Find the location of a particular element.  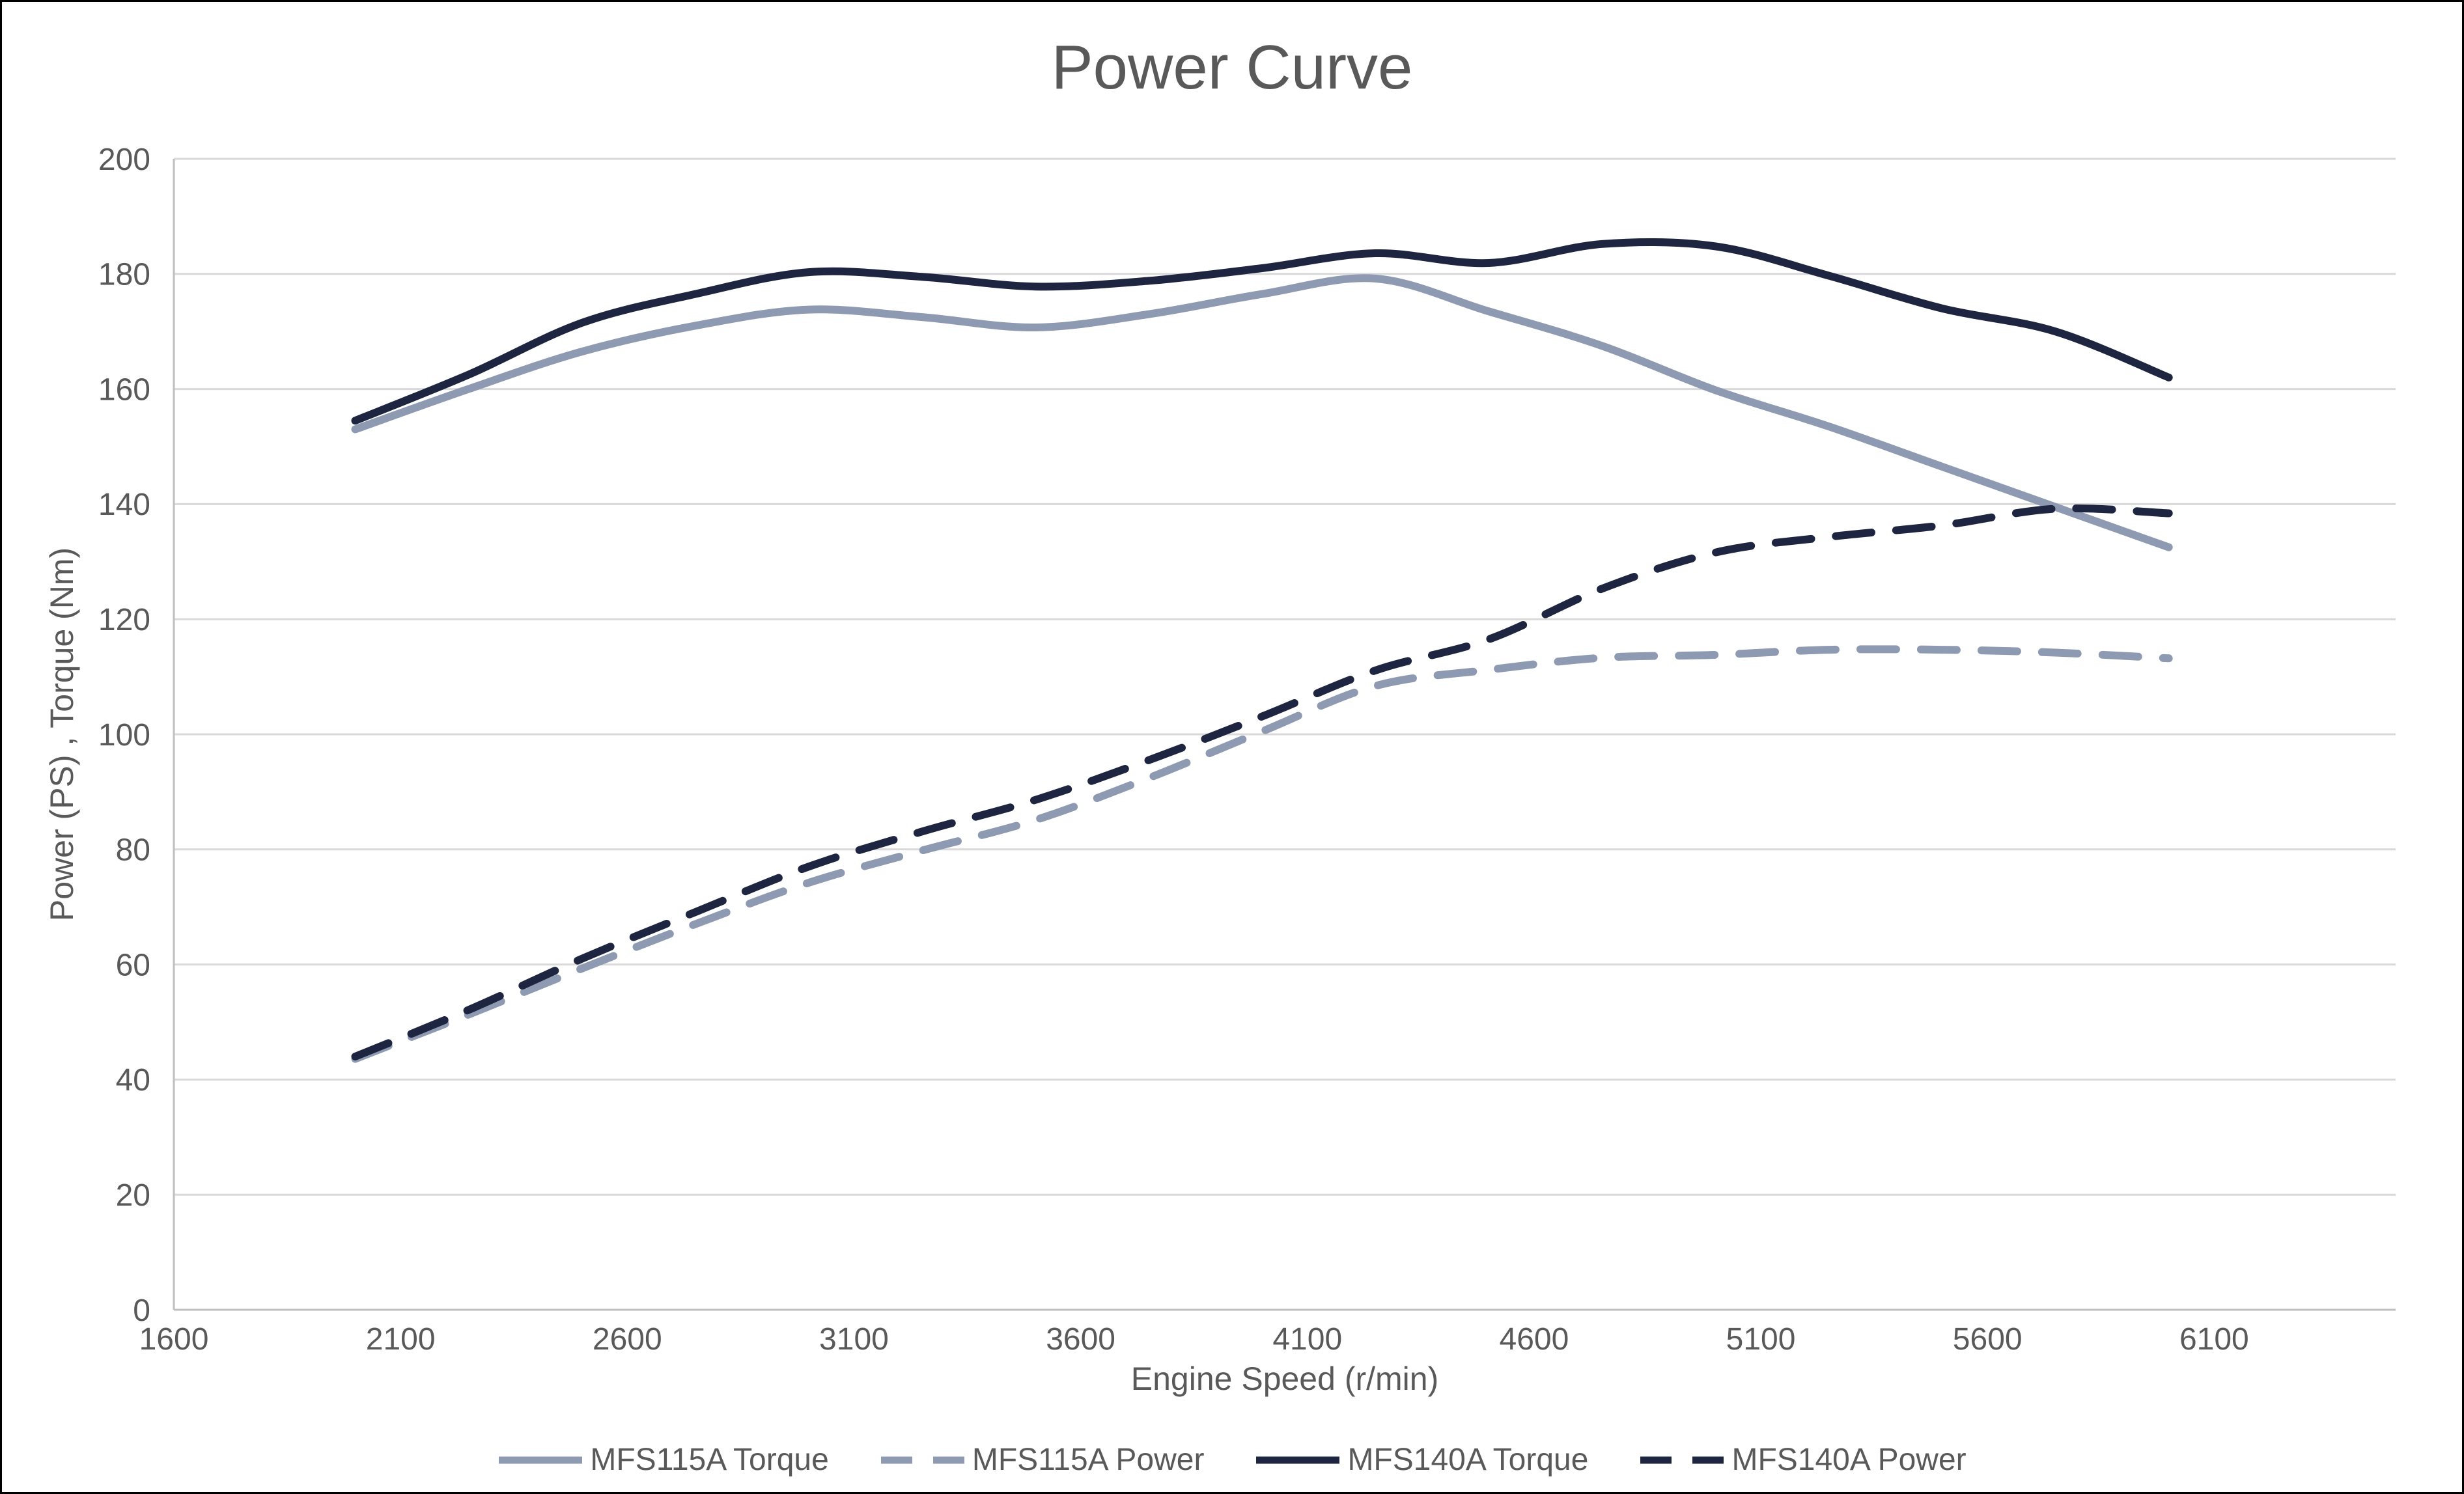

series-curve-mfs115a-torque is located at coordinates (1262, 412).